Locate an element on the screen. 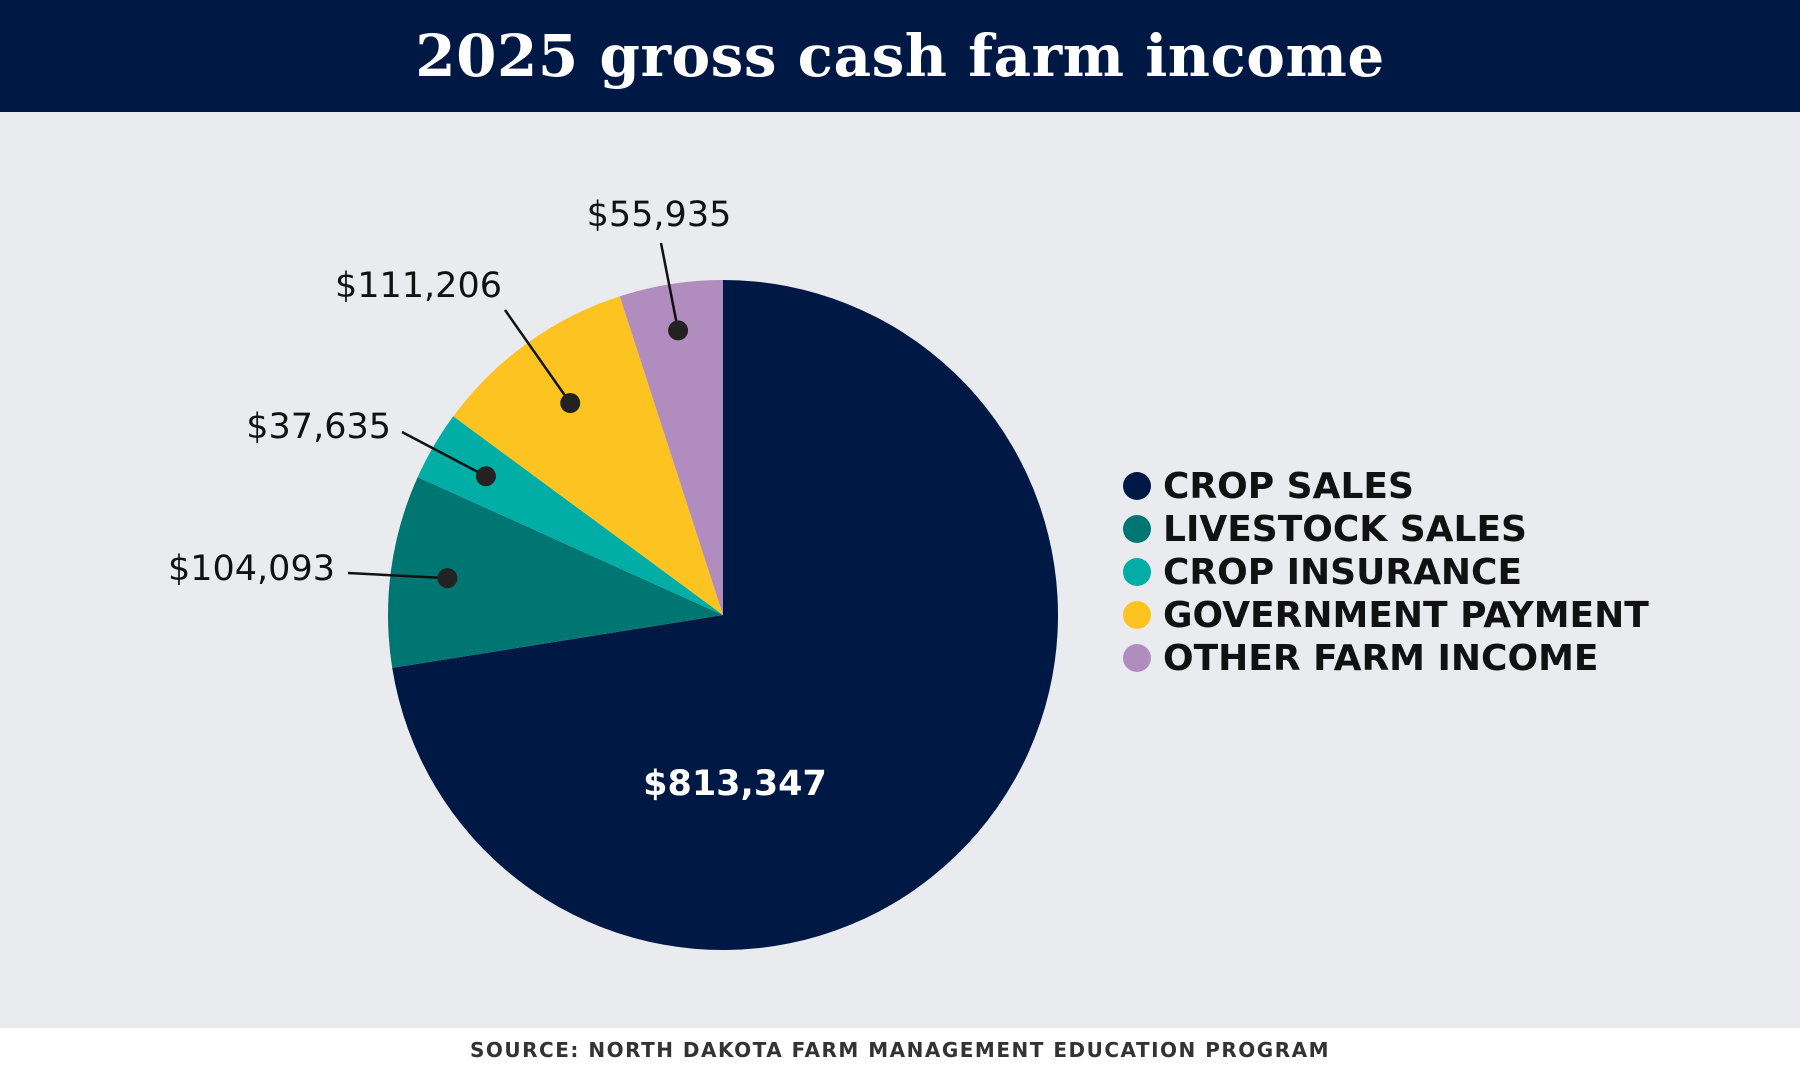  legend-label-livestock-sales: LIVESTOCK SALES is located at coordinates (1345, 529).